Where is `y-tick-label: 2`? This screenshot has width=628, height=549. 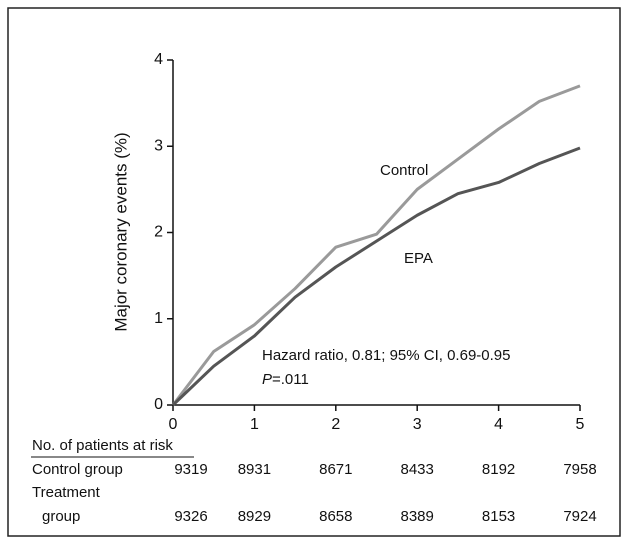 y-tick-label: 2 is located at coordinates (158, 232).